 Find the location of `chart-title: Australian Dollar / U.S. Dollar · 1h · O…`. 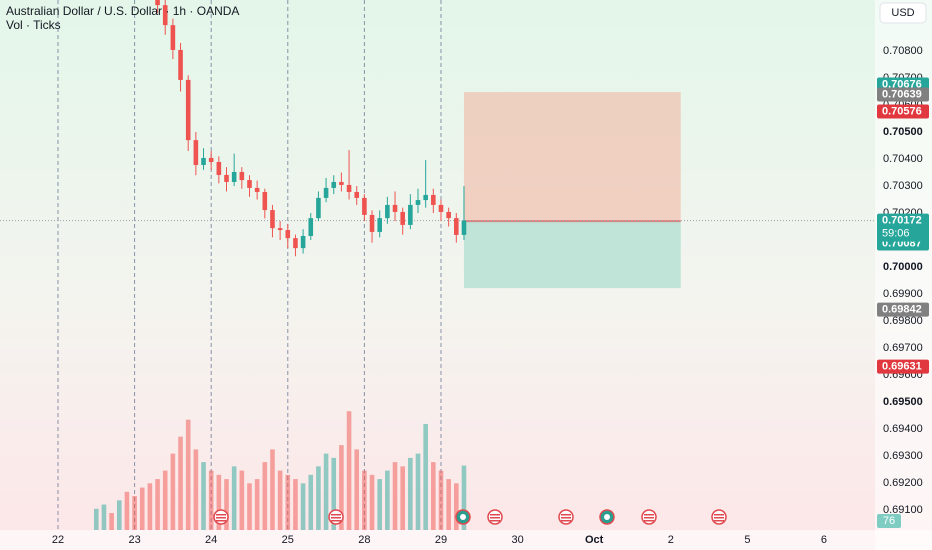

chart-title: Australian Dollar / U.S. Dollar · 1h · O… is located at coordinates (122, 11).